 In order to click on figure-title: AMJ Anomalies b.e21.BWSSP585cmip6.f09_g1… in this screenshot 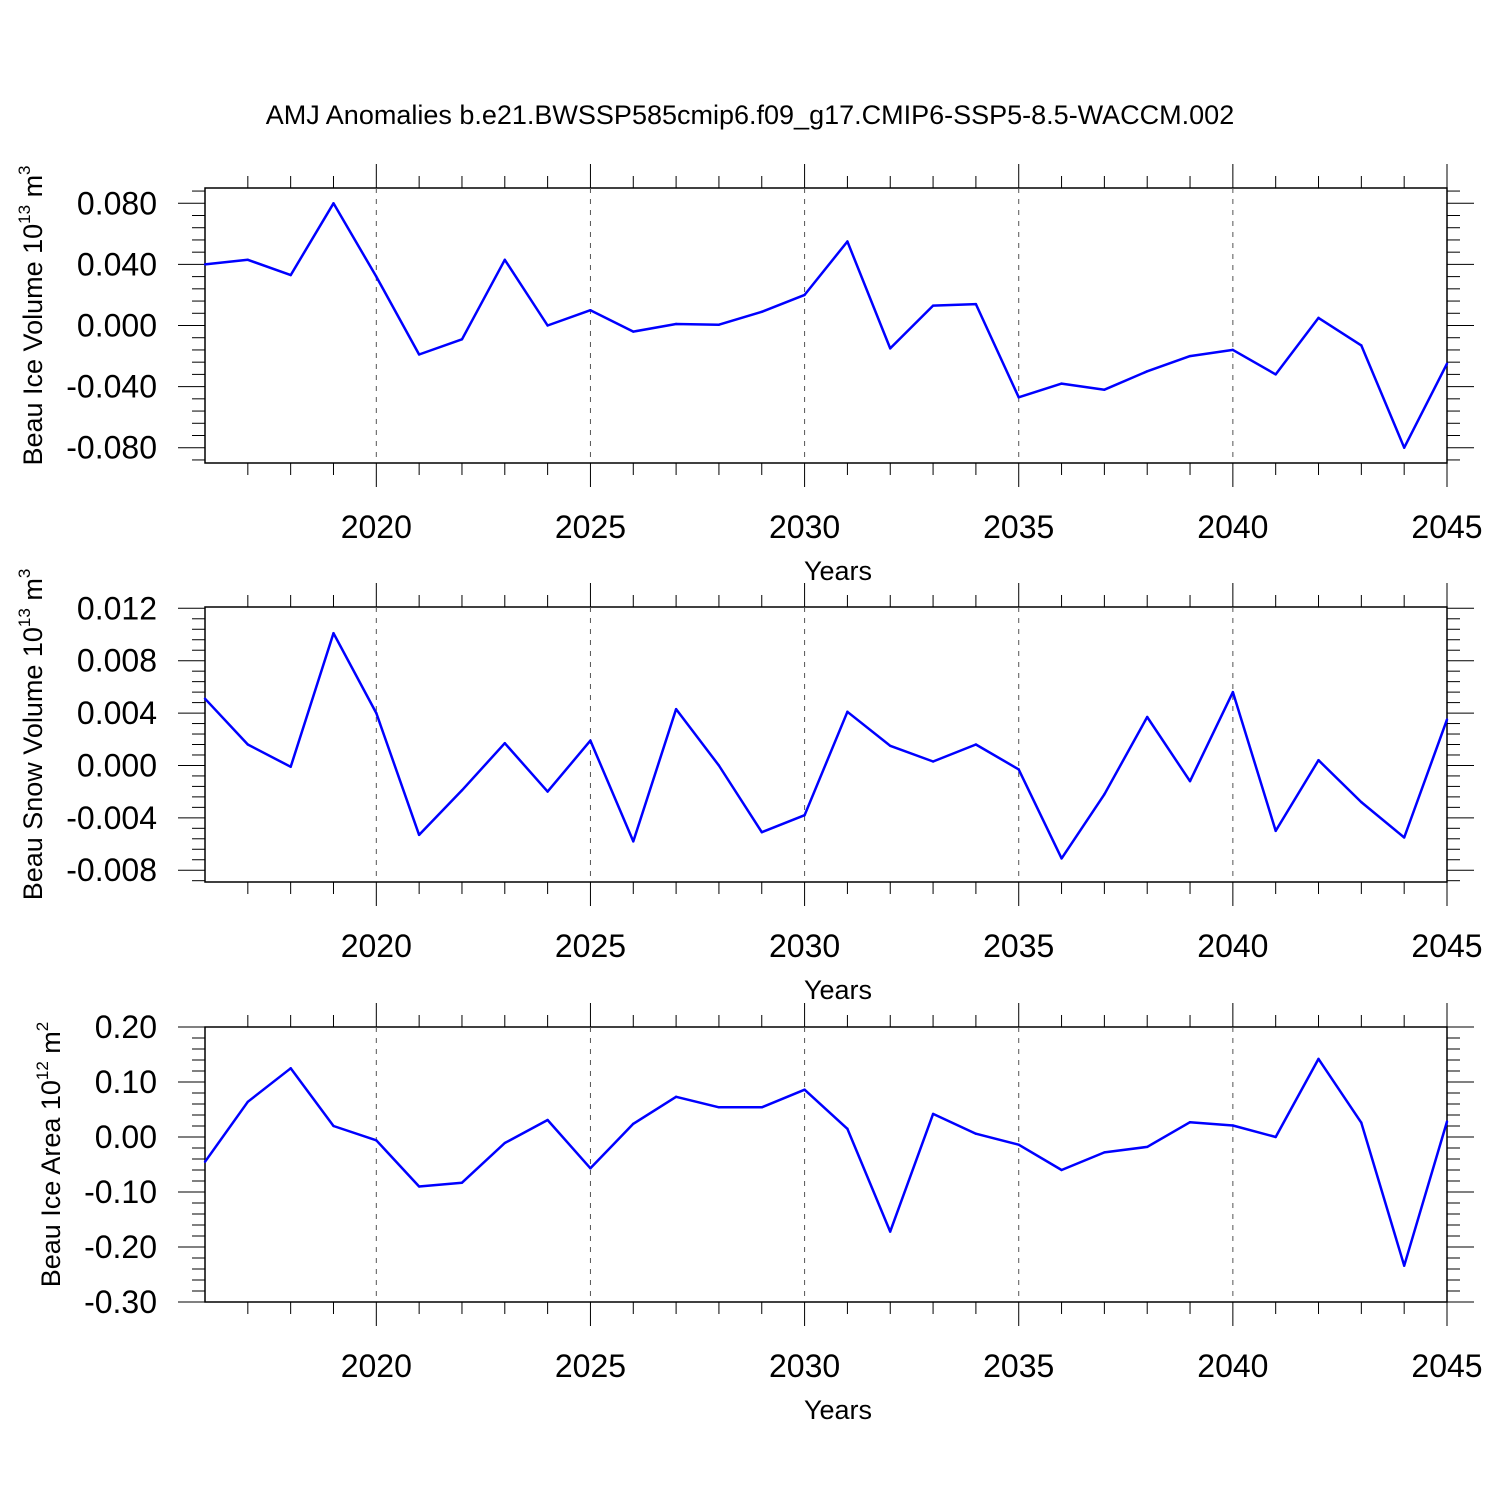, I will do `click(750, 115)`.